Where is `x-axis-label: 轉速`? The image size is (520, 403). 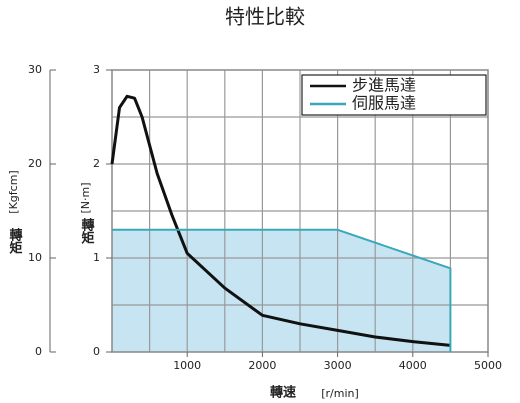
x-axis-label: 轉速 is located at coordinates (283, 393).